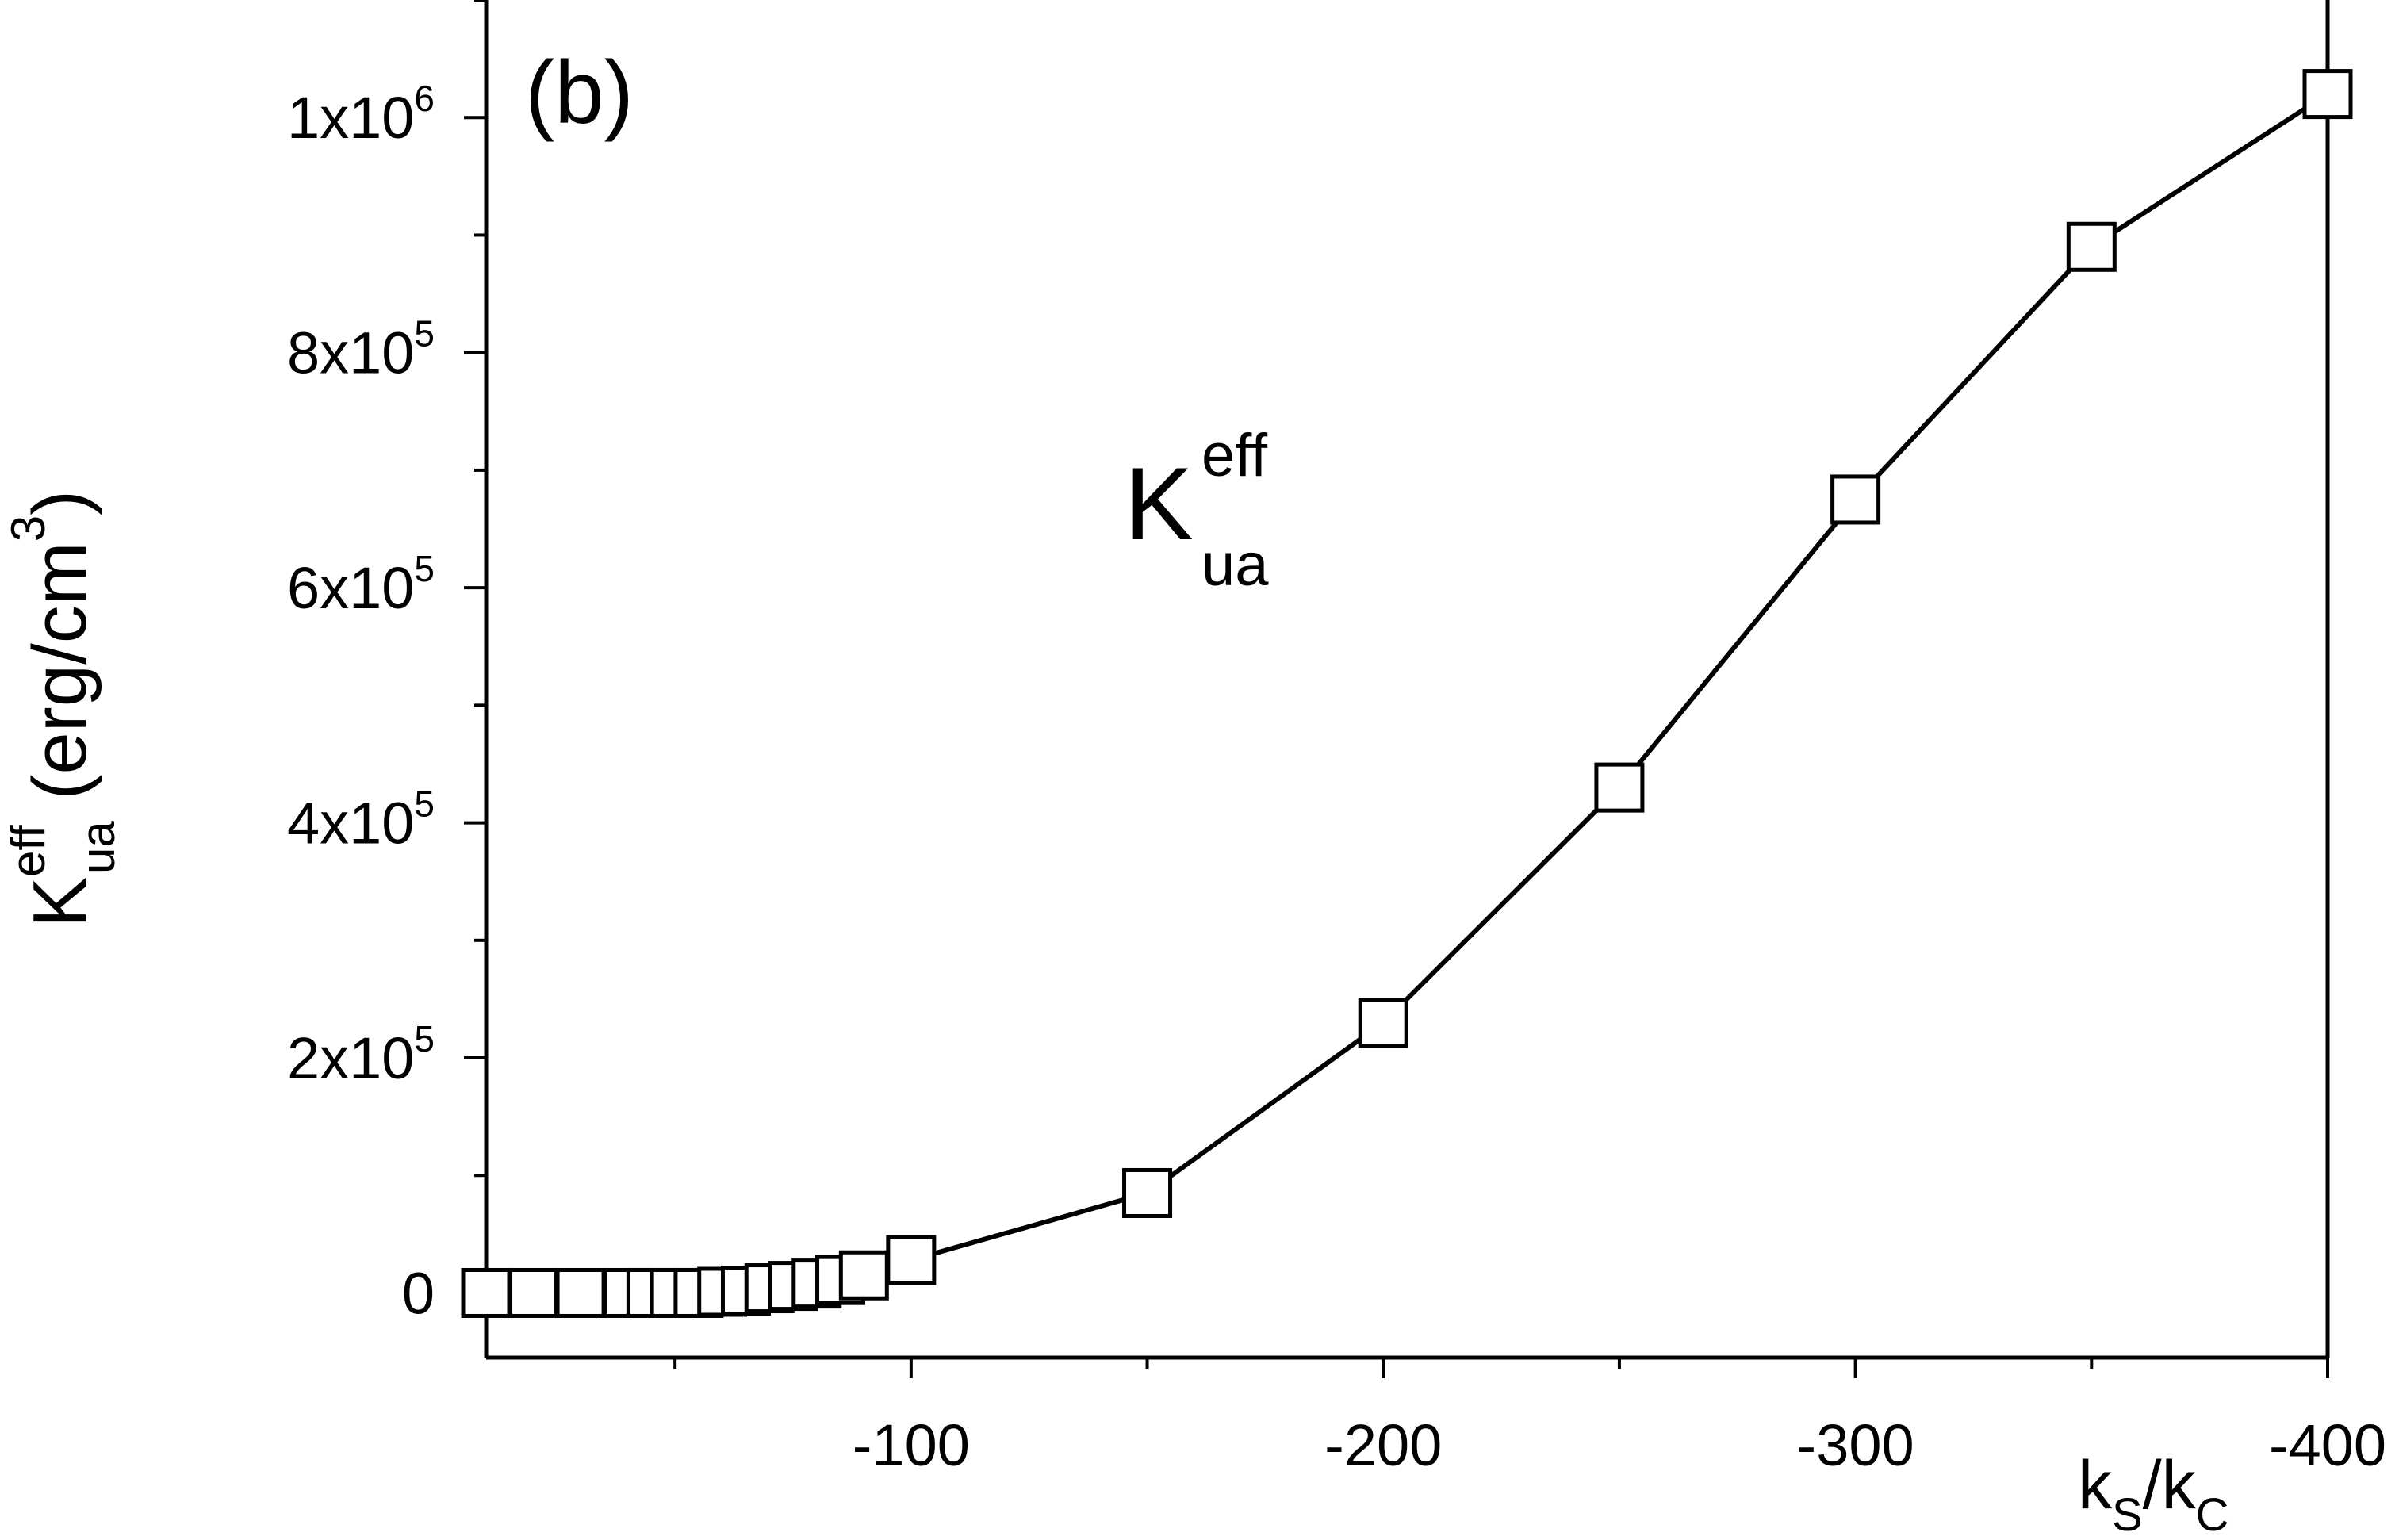 The image size is (2399, 1540). I want to click on x-label-k1: k, so click(2095, 1485).